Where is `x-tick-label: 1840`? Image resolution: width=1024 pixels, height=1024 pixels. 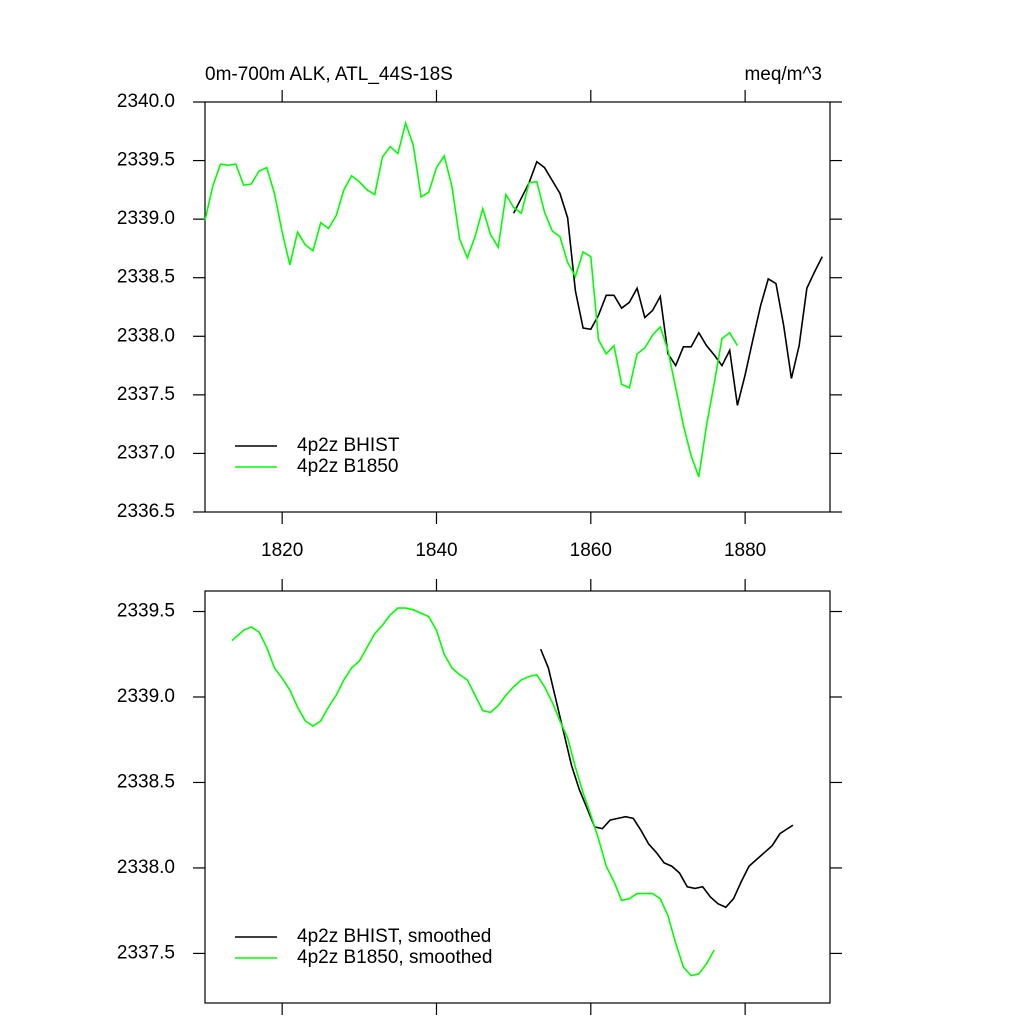 x-tick-label: 1840 is located at coordinates (436, 550).